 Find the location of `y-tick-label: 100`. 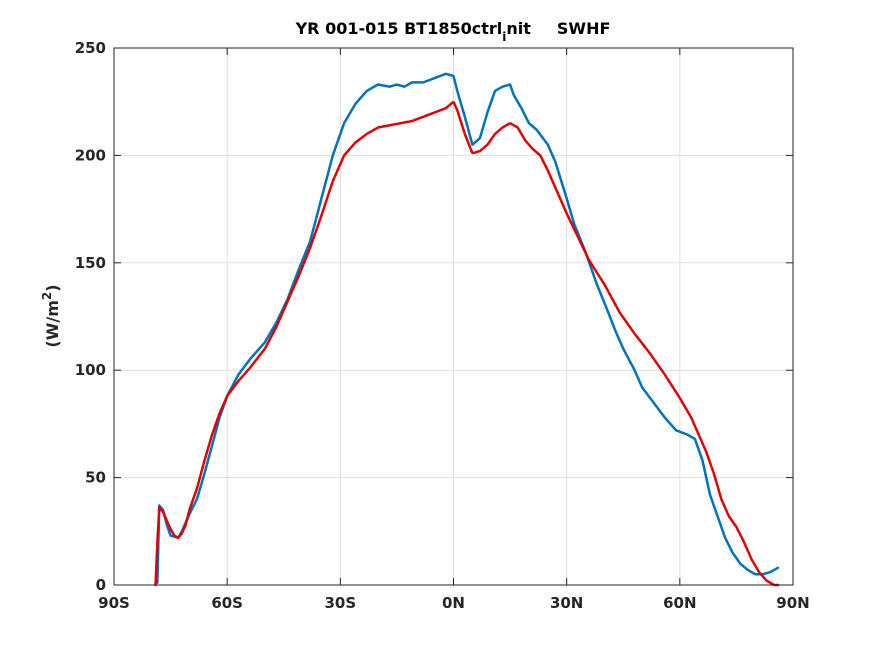

y-tick-label: 100 is located at coordinates (90, 370).